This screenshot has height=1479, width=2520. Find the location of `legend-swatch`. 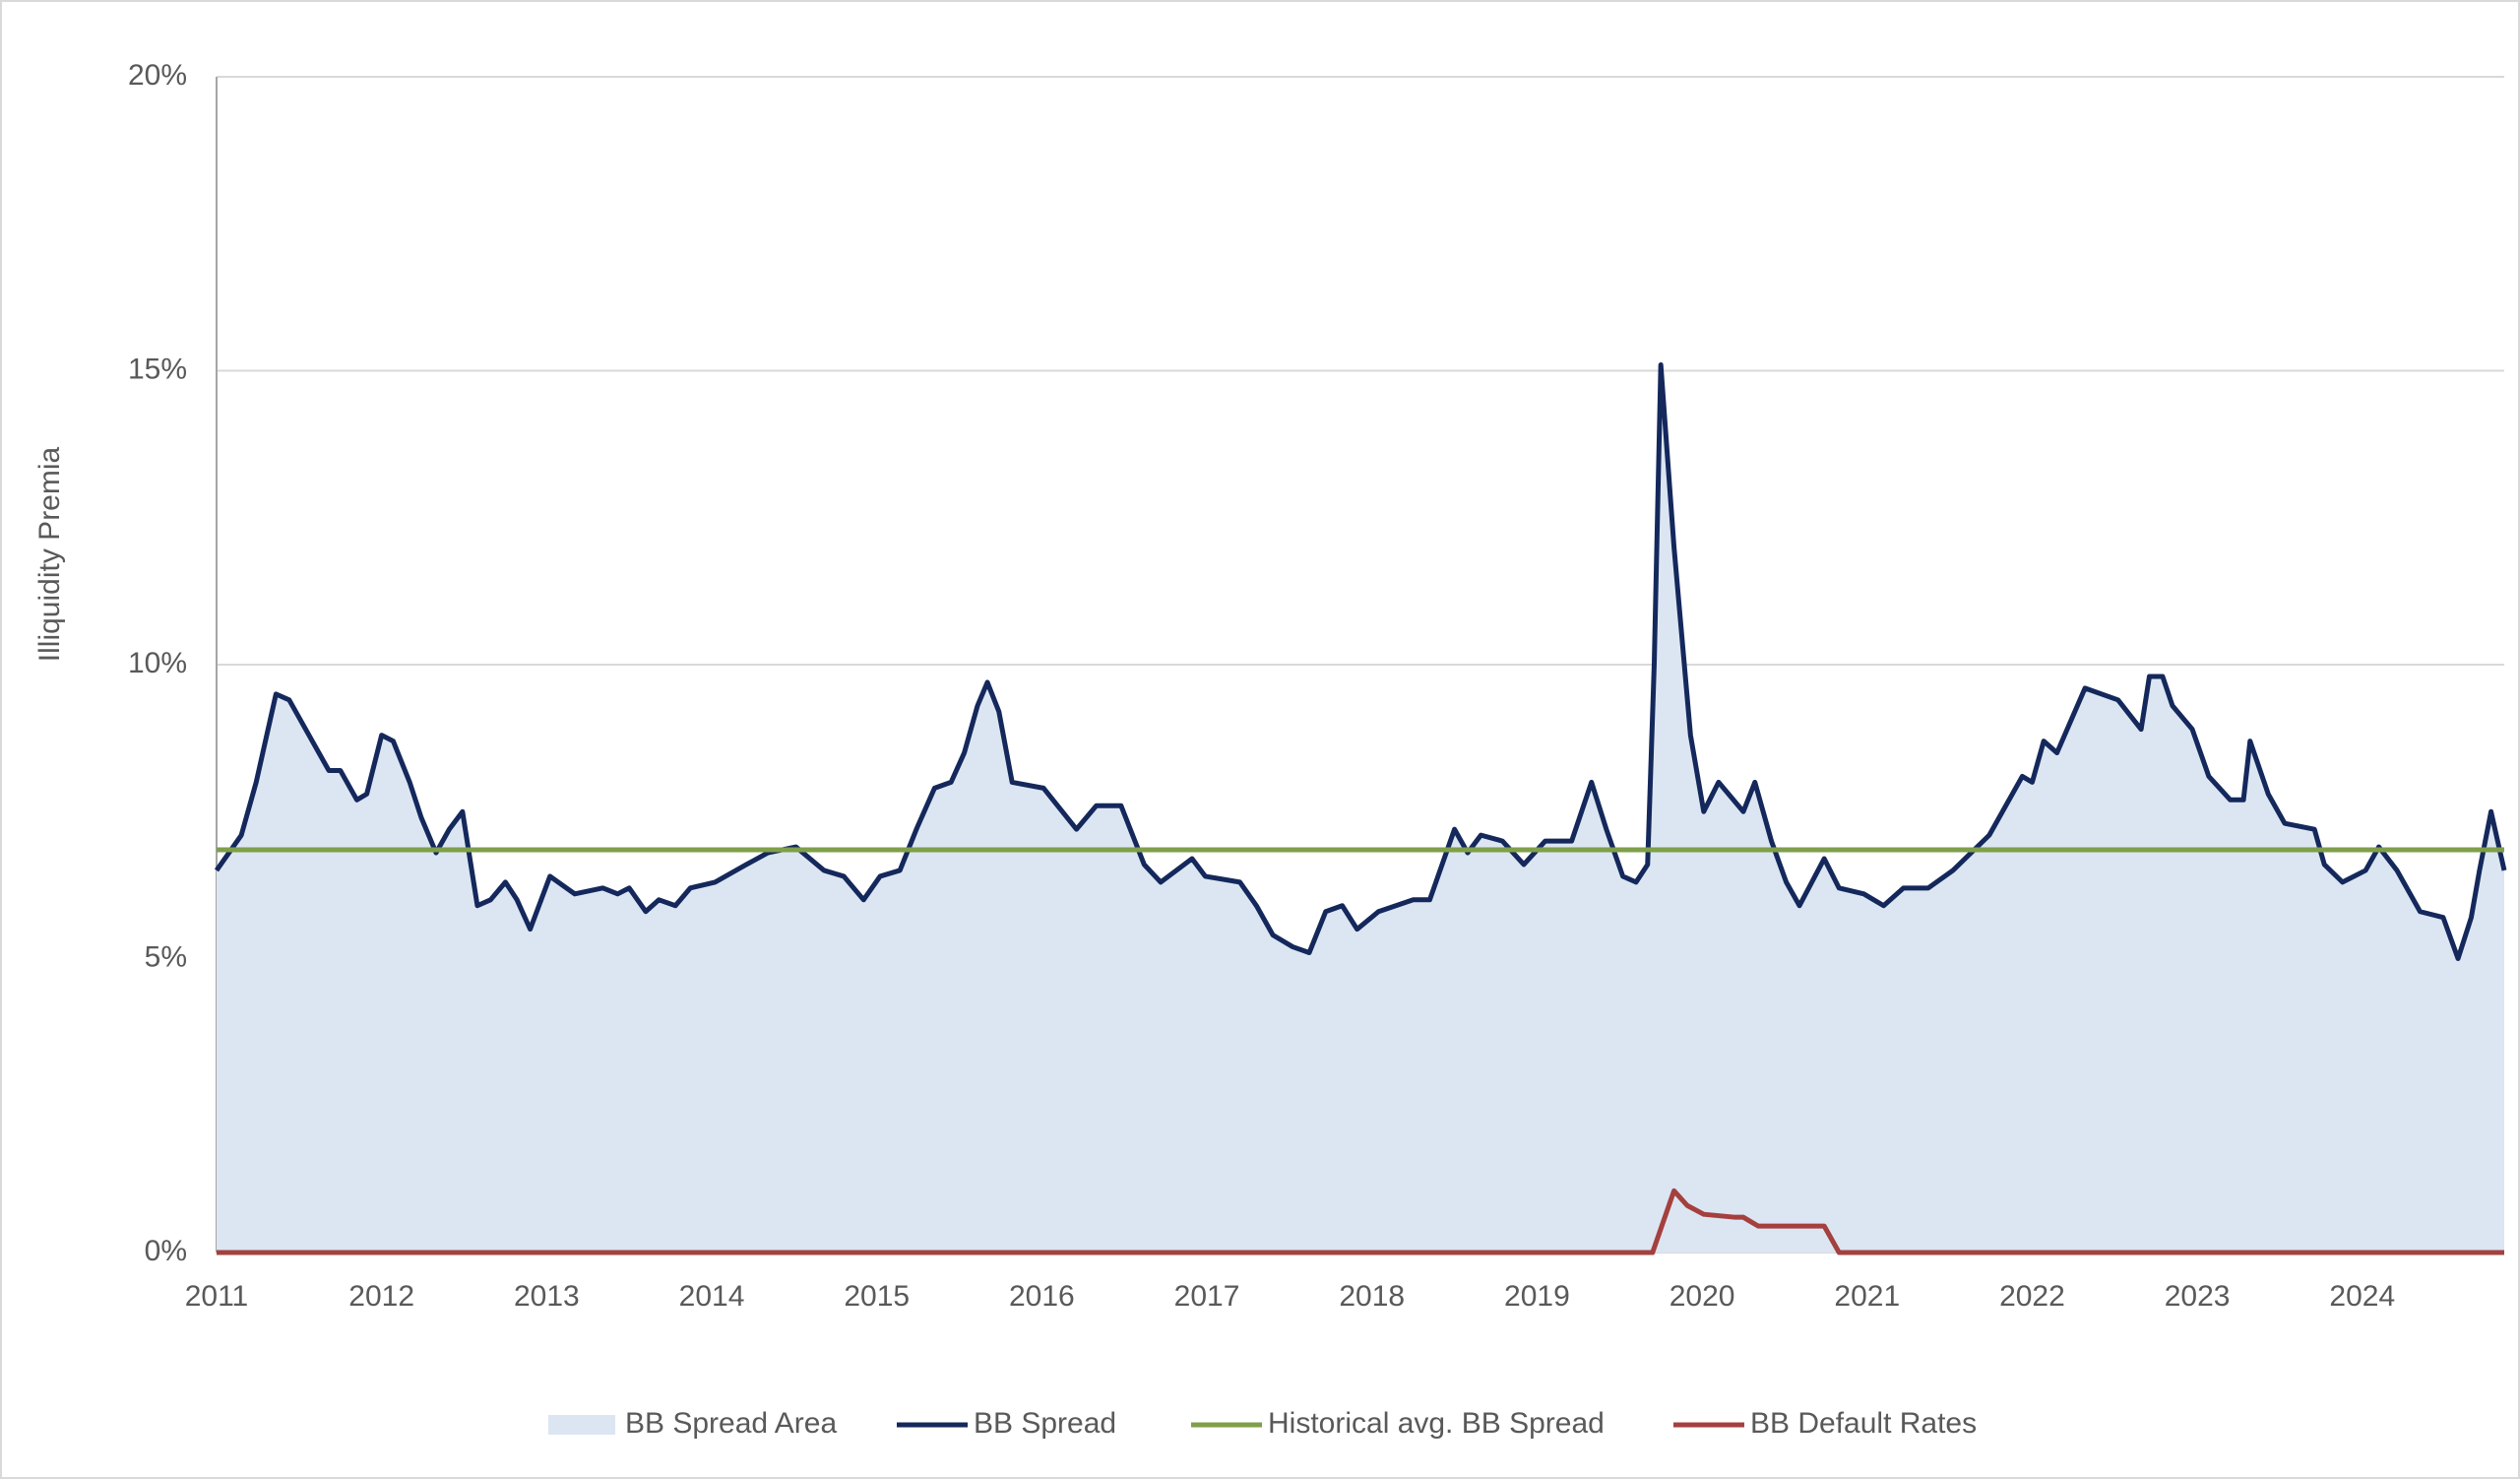

legend-swatch is located at coordinates (581, 1425).